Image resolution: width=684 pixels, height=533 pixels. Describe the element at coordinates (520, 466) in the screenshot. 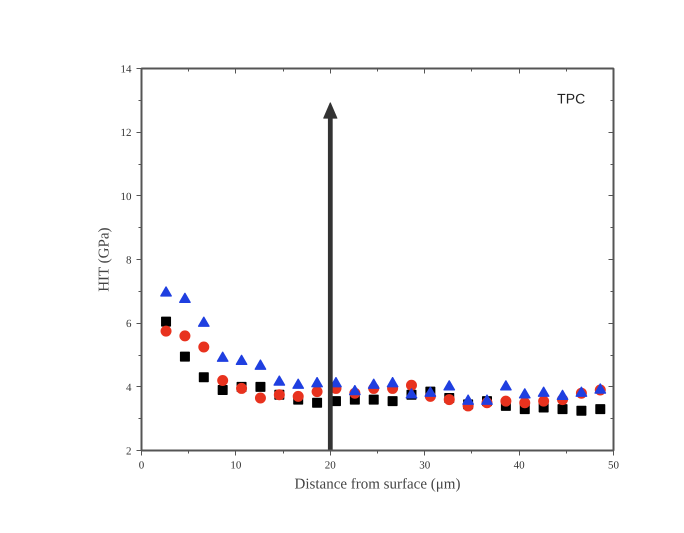

I see `x-tick-label: 40` at that location.